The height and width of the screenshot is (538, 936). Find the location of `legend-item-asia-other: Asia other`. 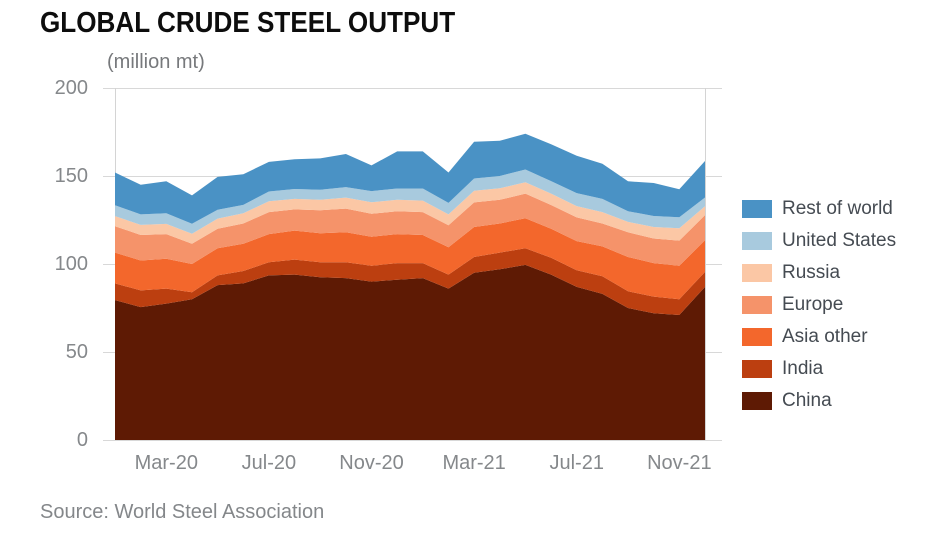

legend-item-asia-other: Asia other is located at coordinates (819, 337).